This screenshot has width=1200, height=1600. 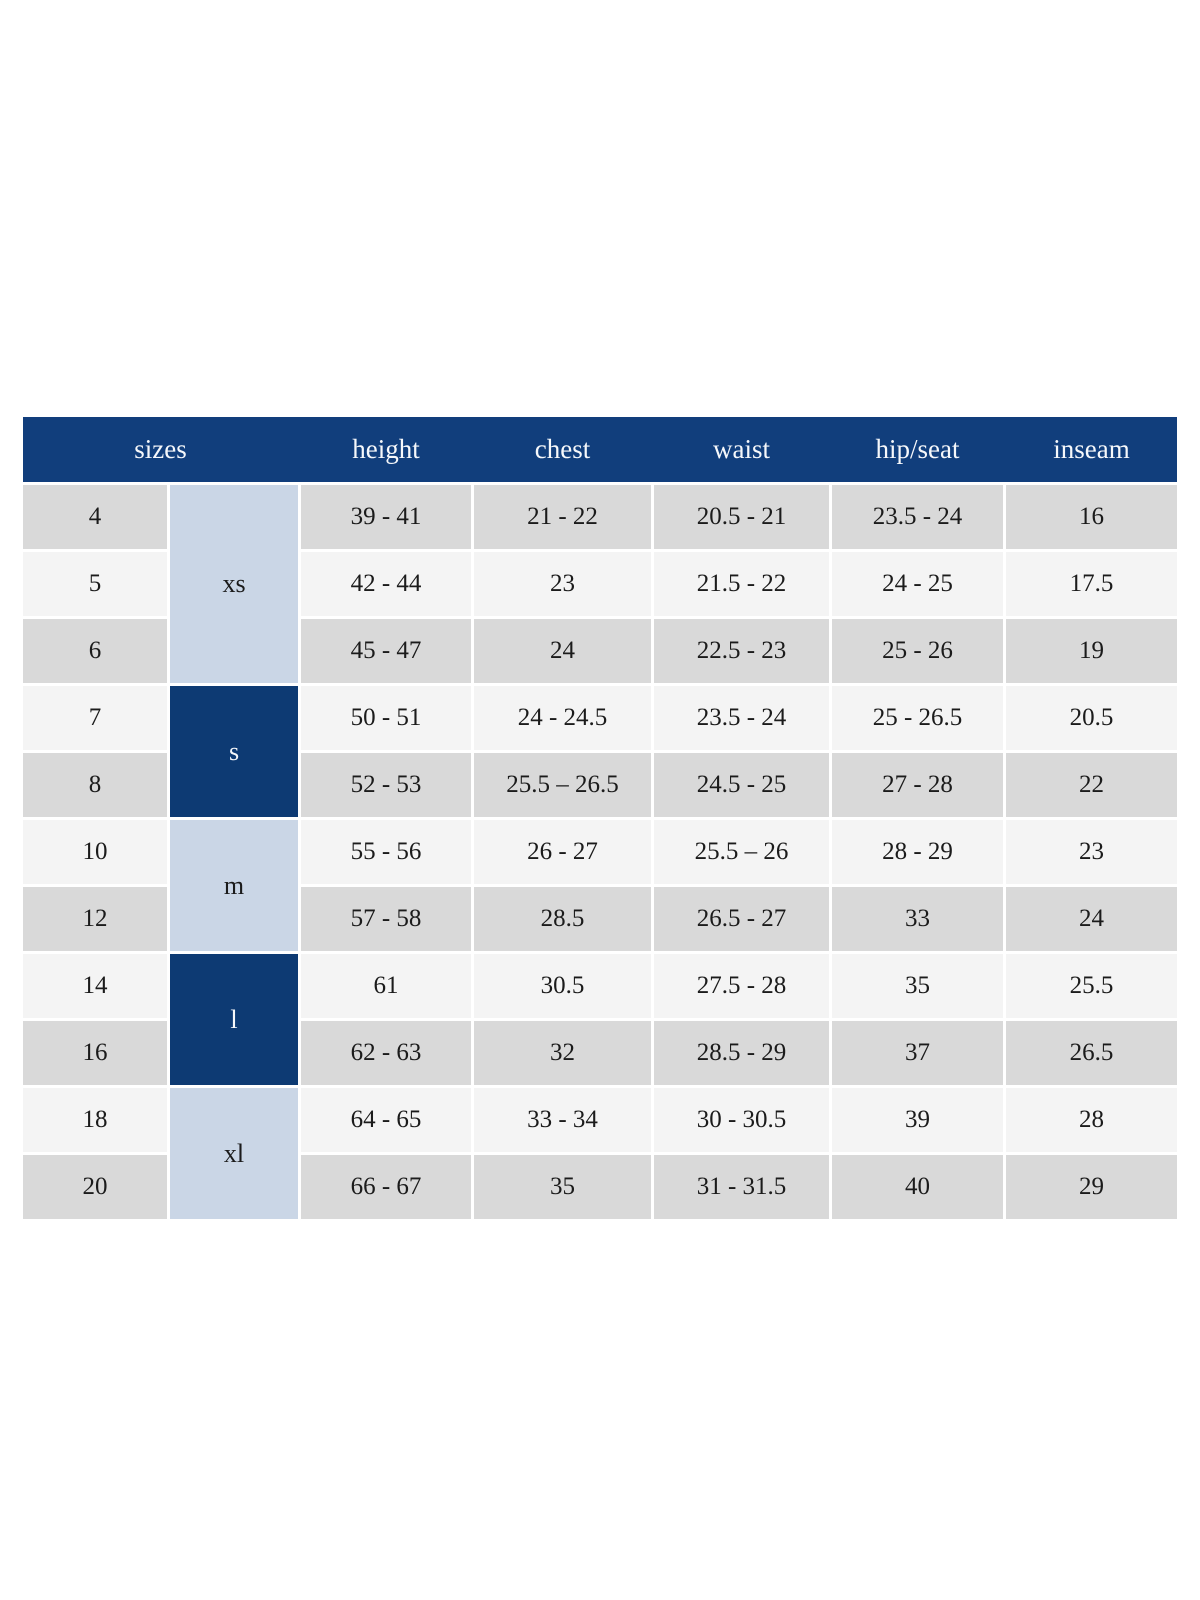 What do you see at coordinates (741, 1120) in the screenshot?
I see `waist-cell: 30 - 30.5` at bounding box center [741, 1120].